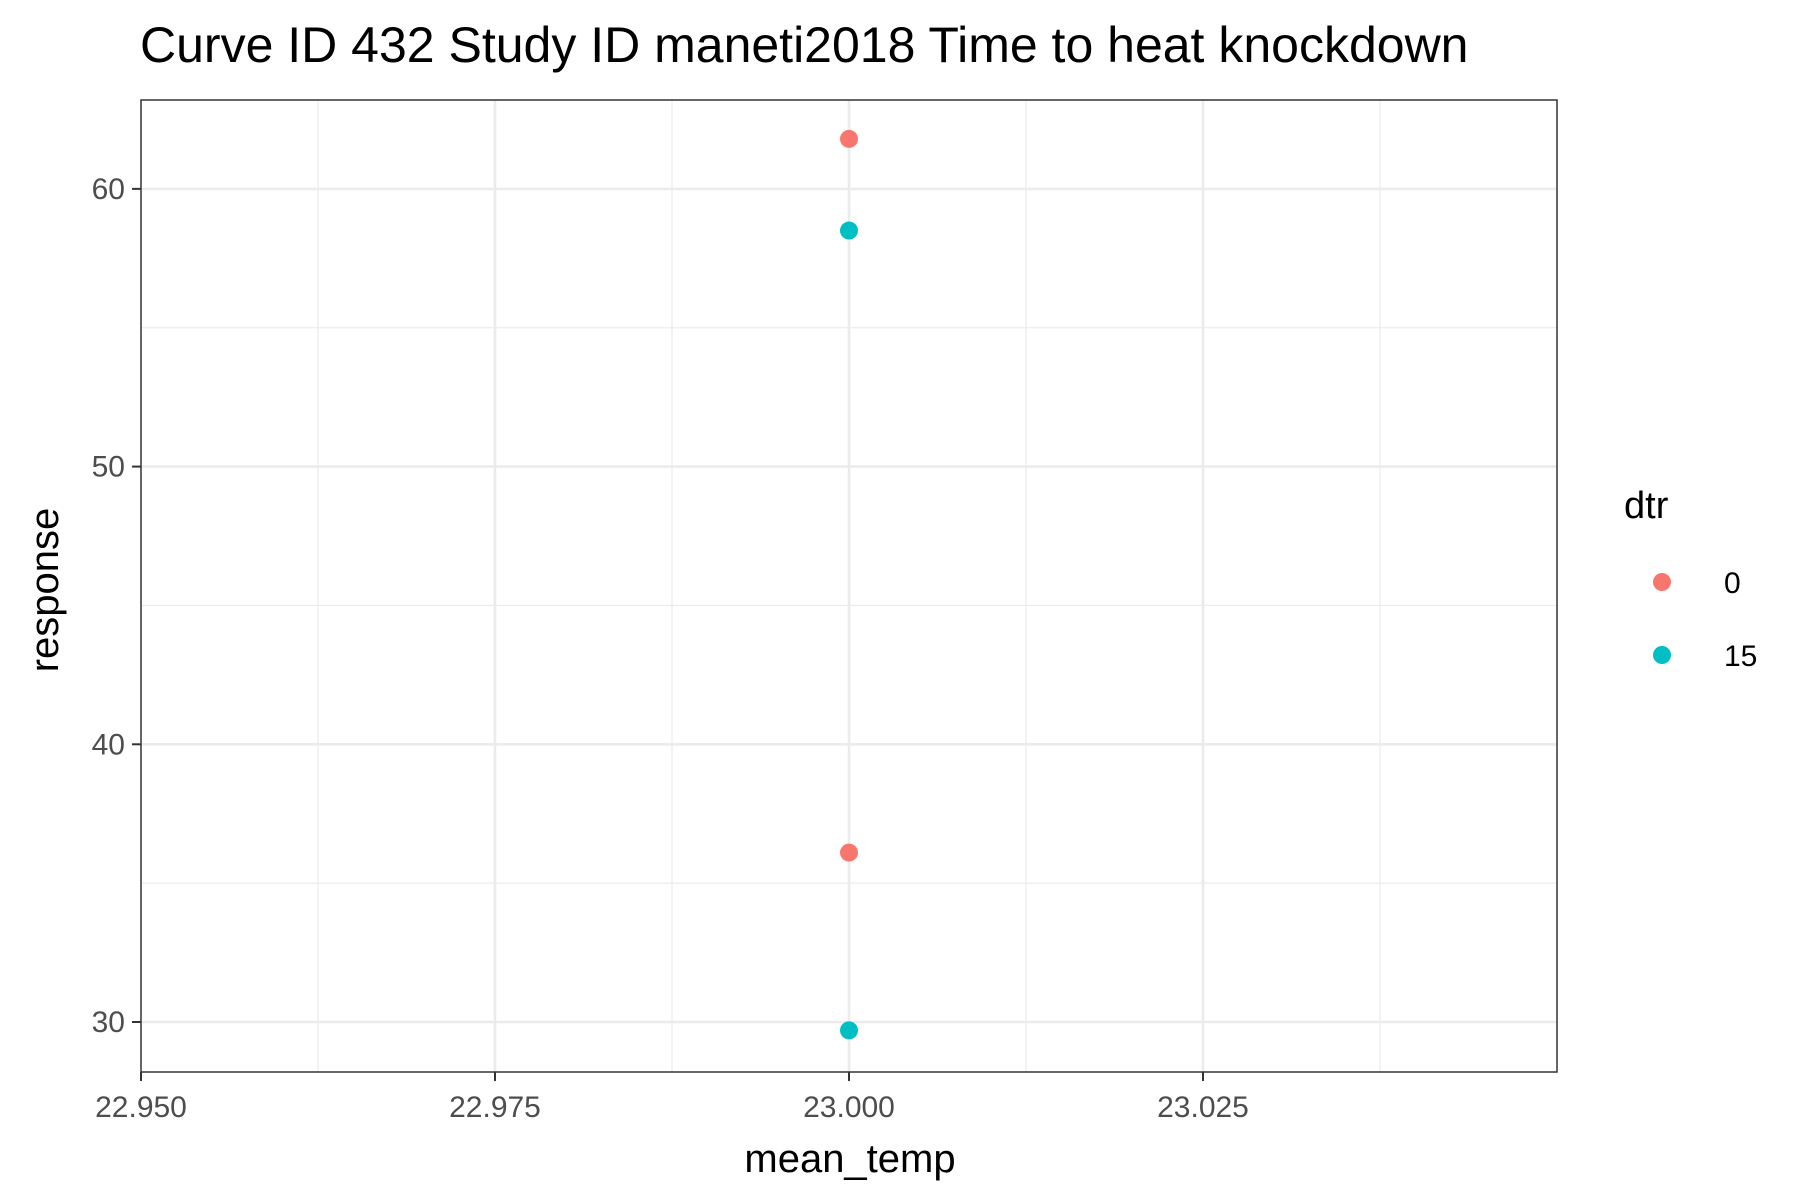 The width and height of the screenshot is (1800, 1200). I want to click on y-tick-label: 30, so click(108, 1022).